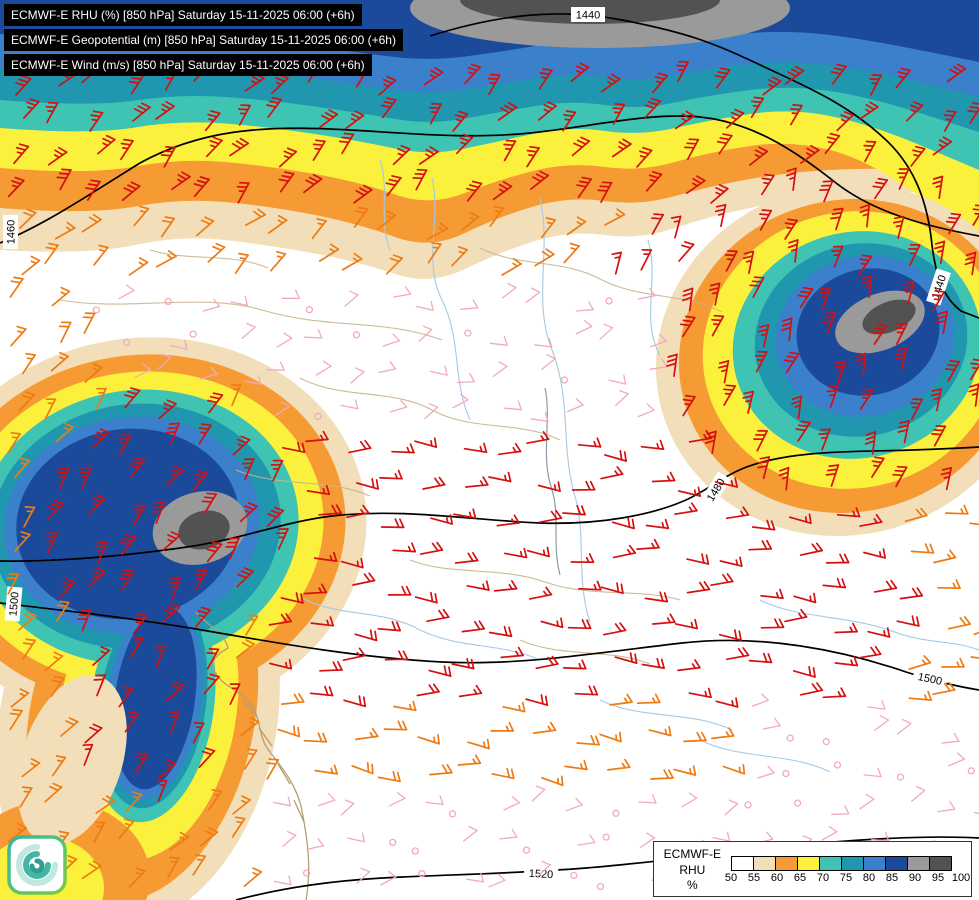 The image size is (979, 900). I want to click on legend-color-scale, so click(846, 864).